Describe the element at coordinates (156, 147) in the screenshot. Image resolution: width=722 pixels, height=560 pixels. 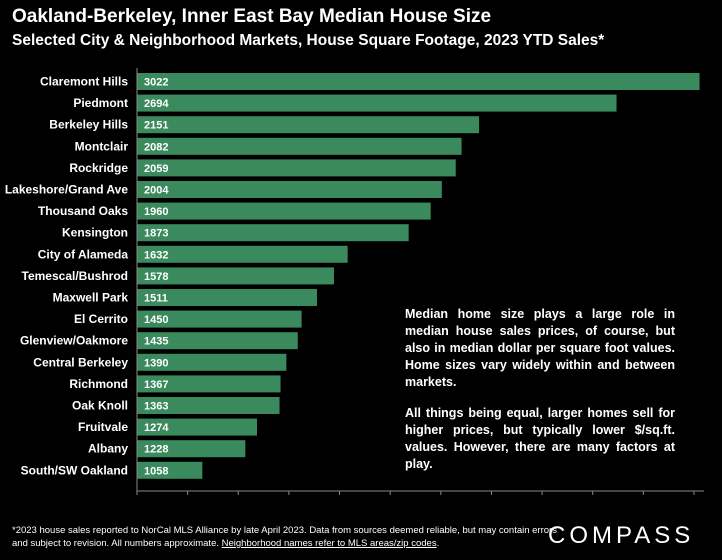
I see `value-label-3: 2082` at that location.